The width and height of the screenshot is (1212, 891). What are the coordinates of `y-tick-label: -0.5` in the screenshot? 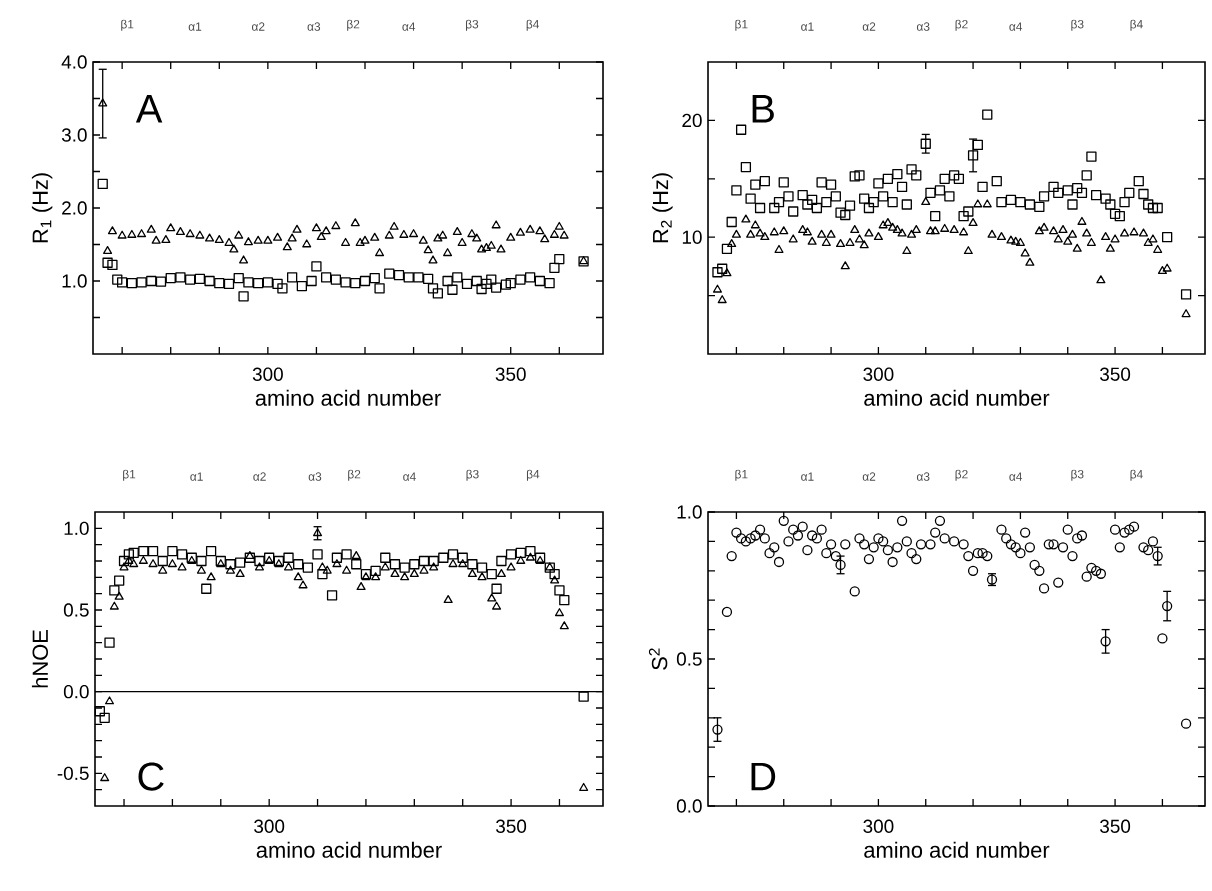 It's located at (73, 773).